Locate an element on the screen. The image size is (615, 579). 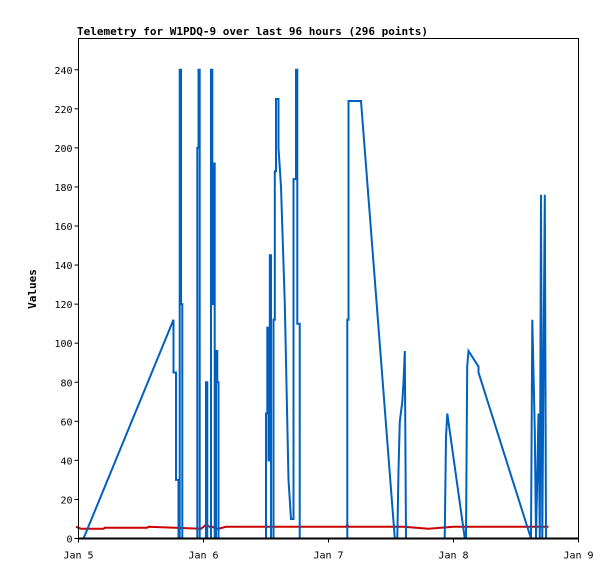
y-tick-label: 120 is located at coordinates (63, 305).